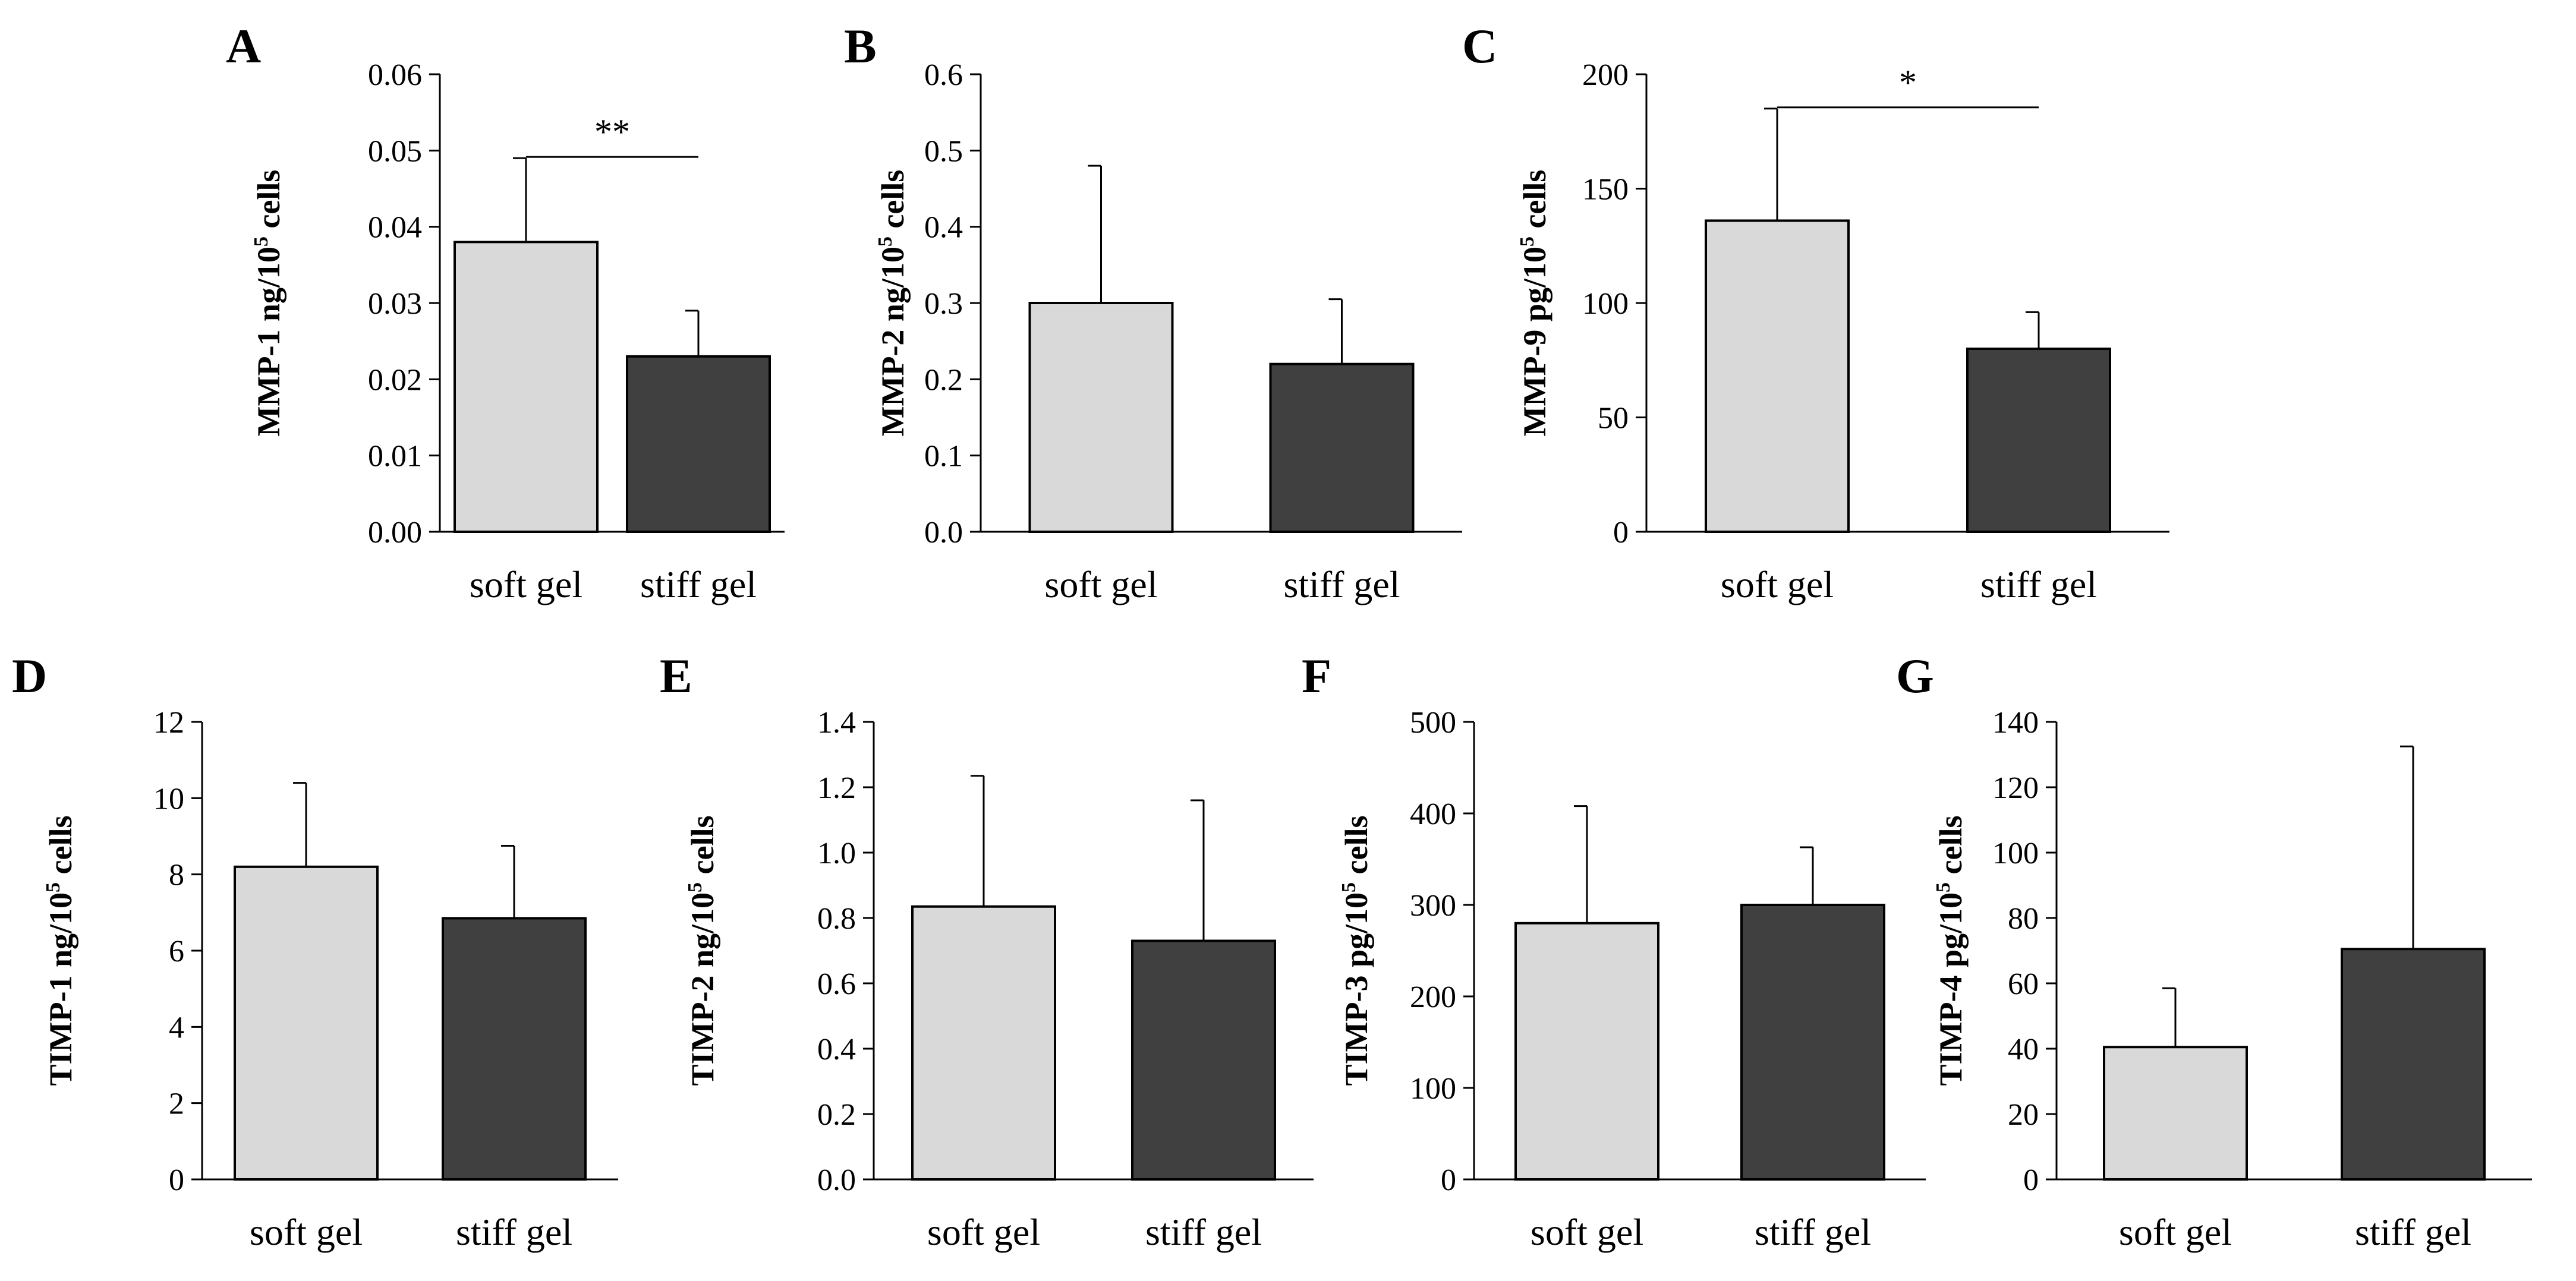  Describe the element at coordinates (177, 1180) in the screenshot. I see `y-tick-label-d: 0` at that location.